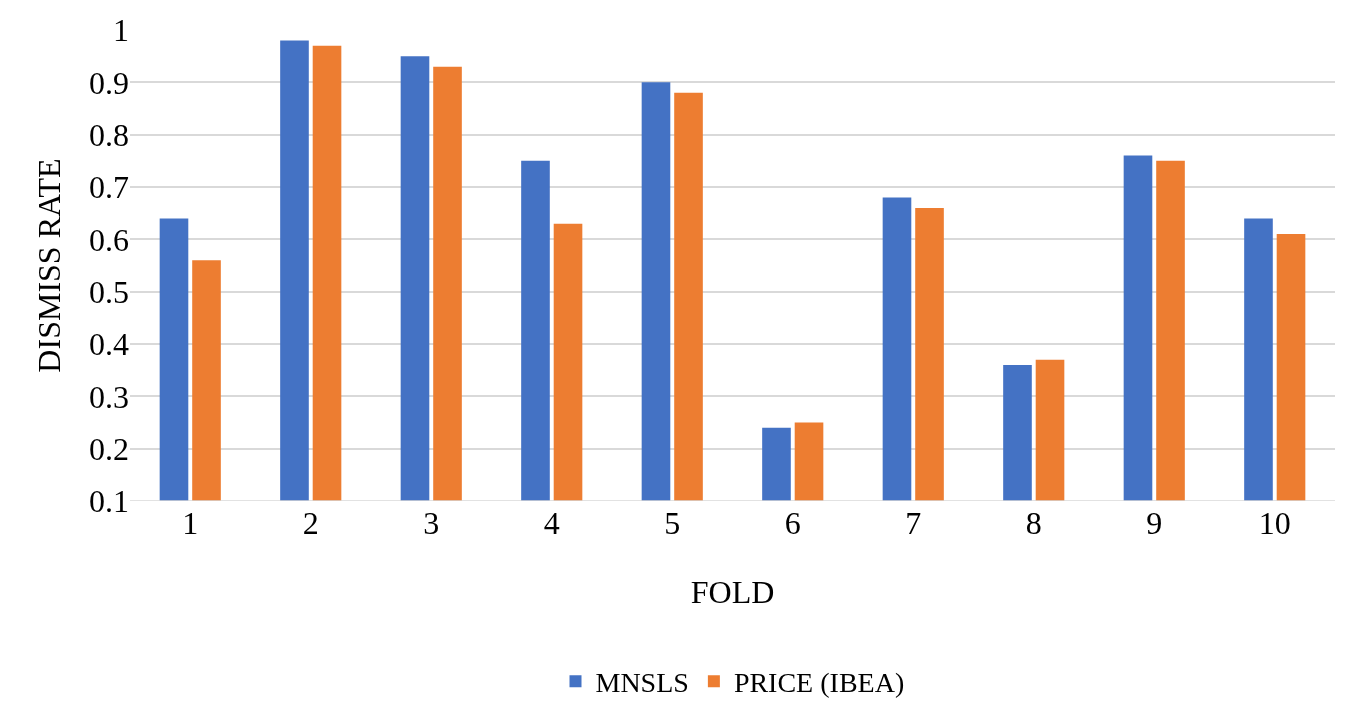  I want to click on x-axis-title: FOLD, so click(732, 591).